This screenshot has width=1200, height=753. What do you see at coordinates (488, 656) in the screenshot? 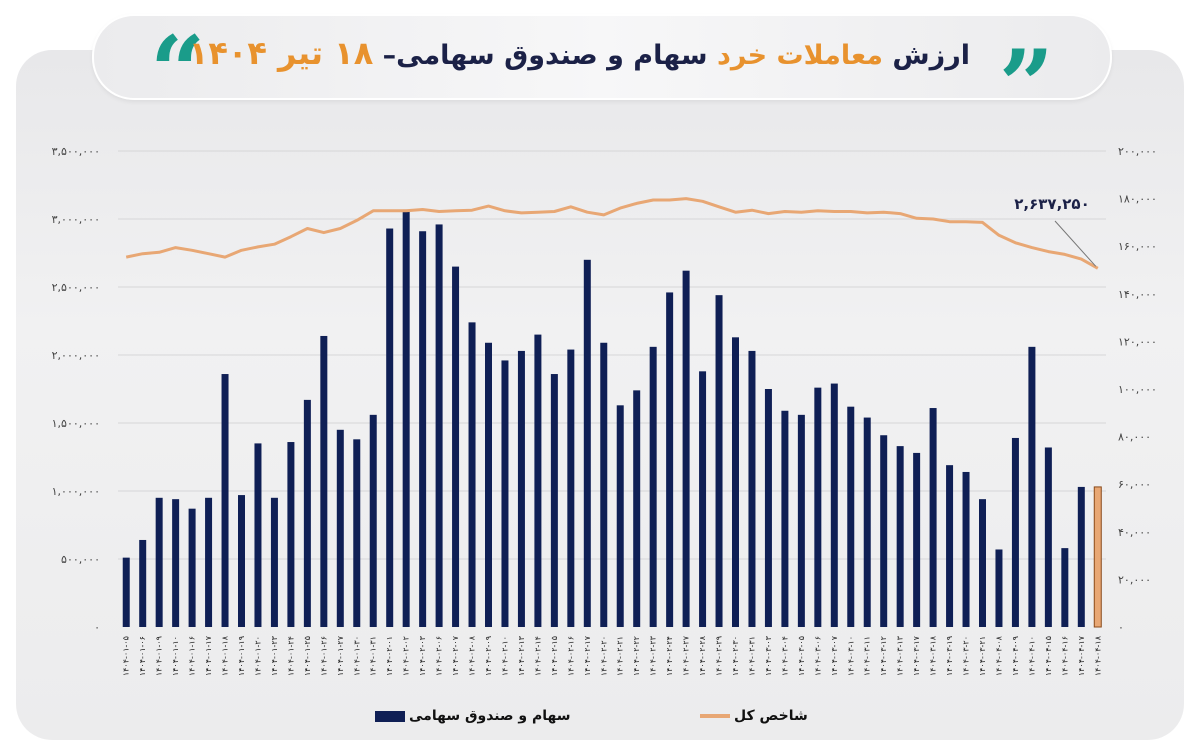
I see `x-axis-label: ۱۴۰۴-۰۲-۰۹` at bounding box center [488, 656].